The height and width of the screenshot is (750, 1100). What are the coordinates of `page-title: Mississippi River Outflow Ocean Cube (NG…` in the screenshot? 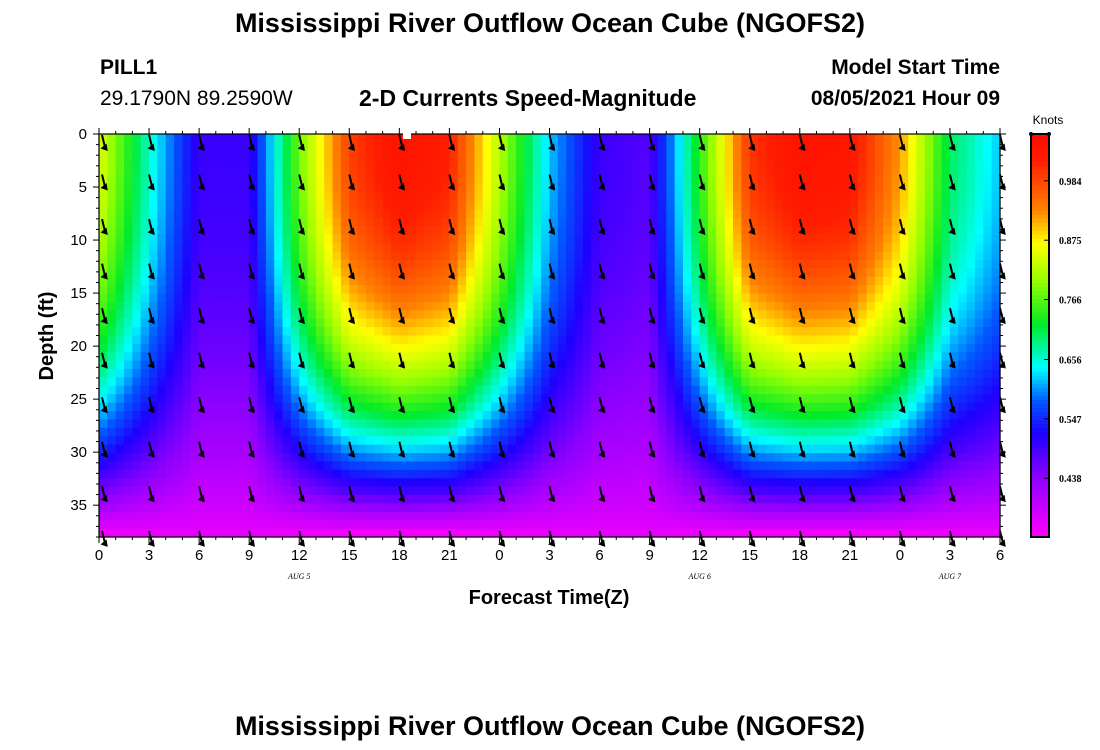 It's located at (550, 23).